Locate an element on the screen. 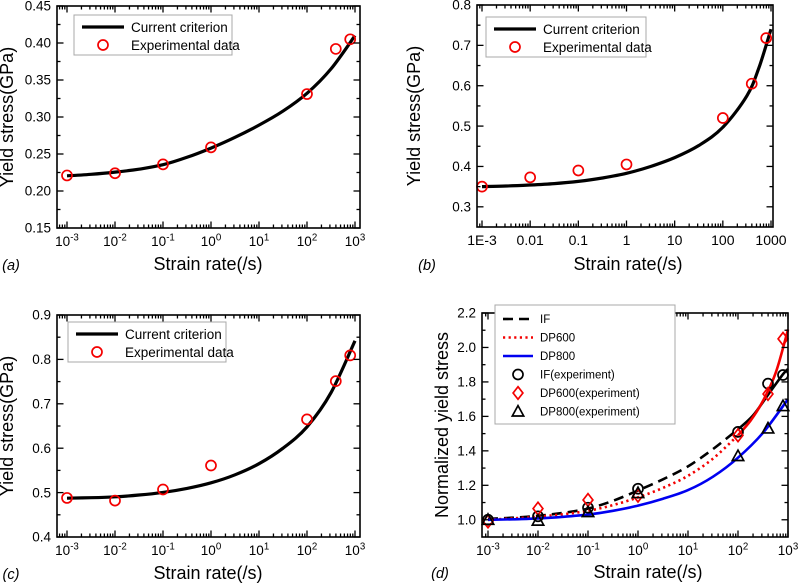  panel-c-axes is located at coordinates (208, 426).